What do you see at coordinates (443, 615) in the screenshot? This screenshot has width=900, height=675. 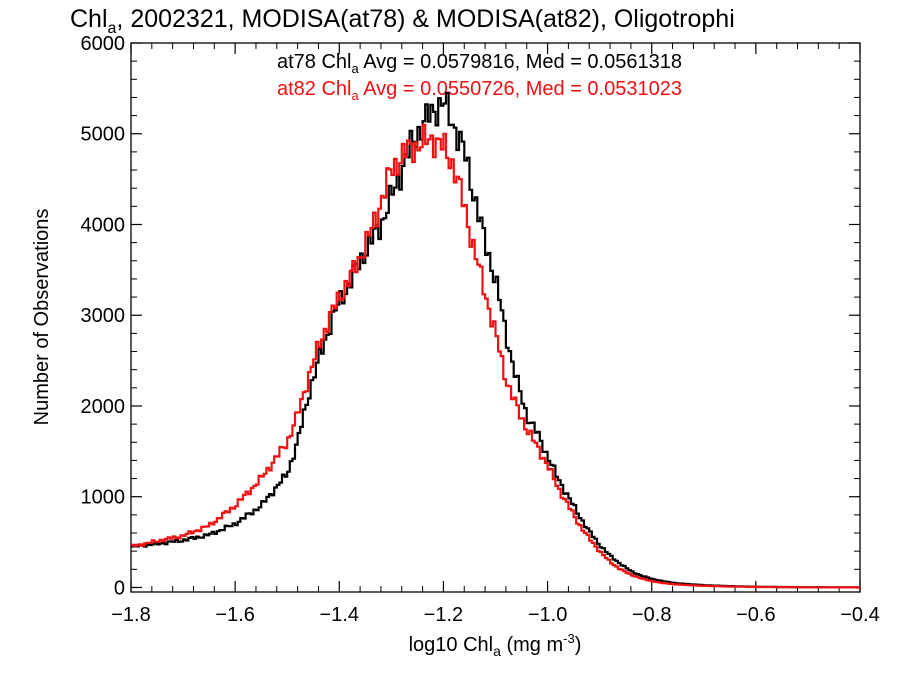 I see `x-tick-label: −1.2` at bounding box center [443, 615].